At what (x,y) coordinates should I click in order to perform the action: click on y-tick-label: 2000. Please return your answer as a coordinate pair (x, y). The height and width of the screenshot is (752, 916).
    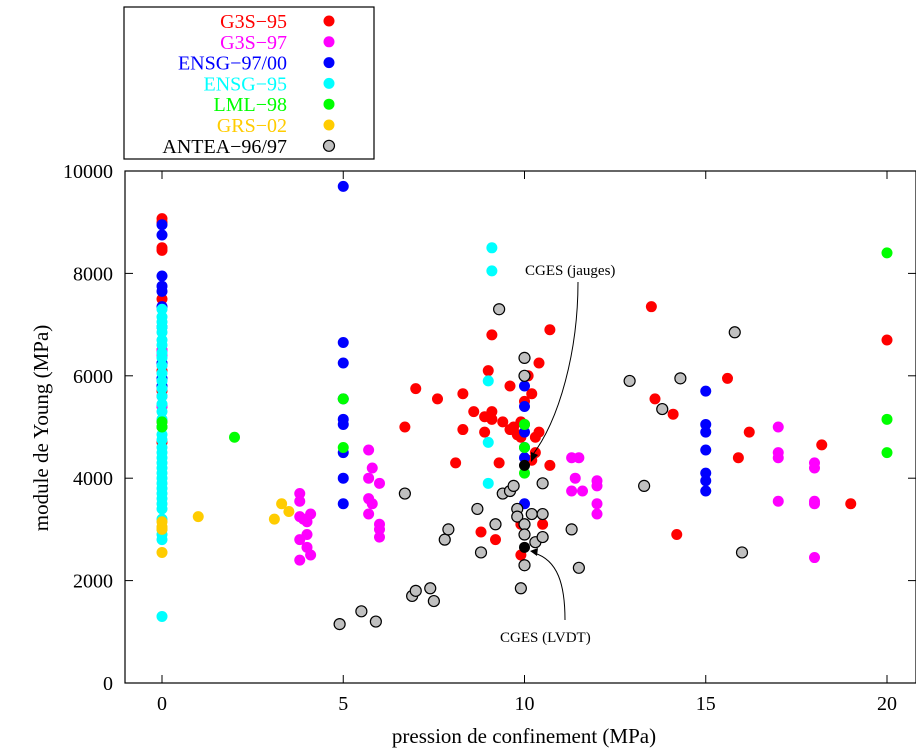
    Looking at the image, I should click on (93, 582).